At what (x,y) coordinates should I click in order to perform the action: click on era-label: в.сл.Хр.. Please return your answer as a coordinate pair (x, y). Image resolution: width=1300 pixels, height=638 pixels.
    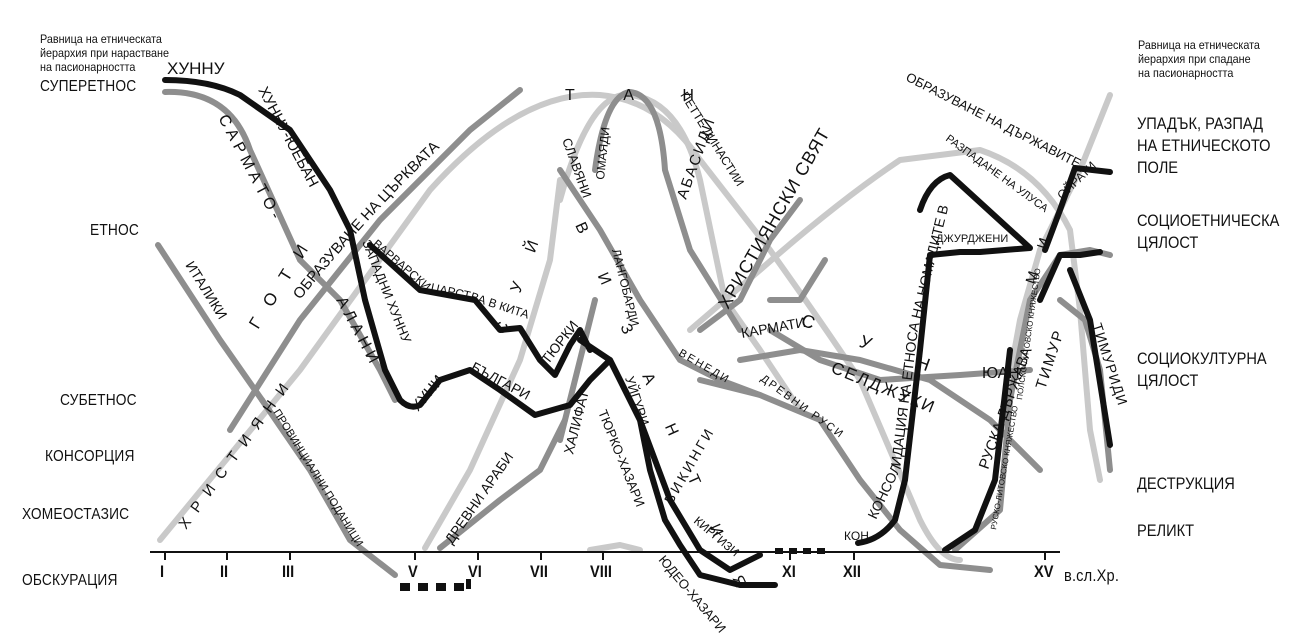
    Looking at the image, I should click on (1092, 575).